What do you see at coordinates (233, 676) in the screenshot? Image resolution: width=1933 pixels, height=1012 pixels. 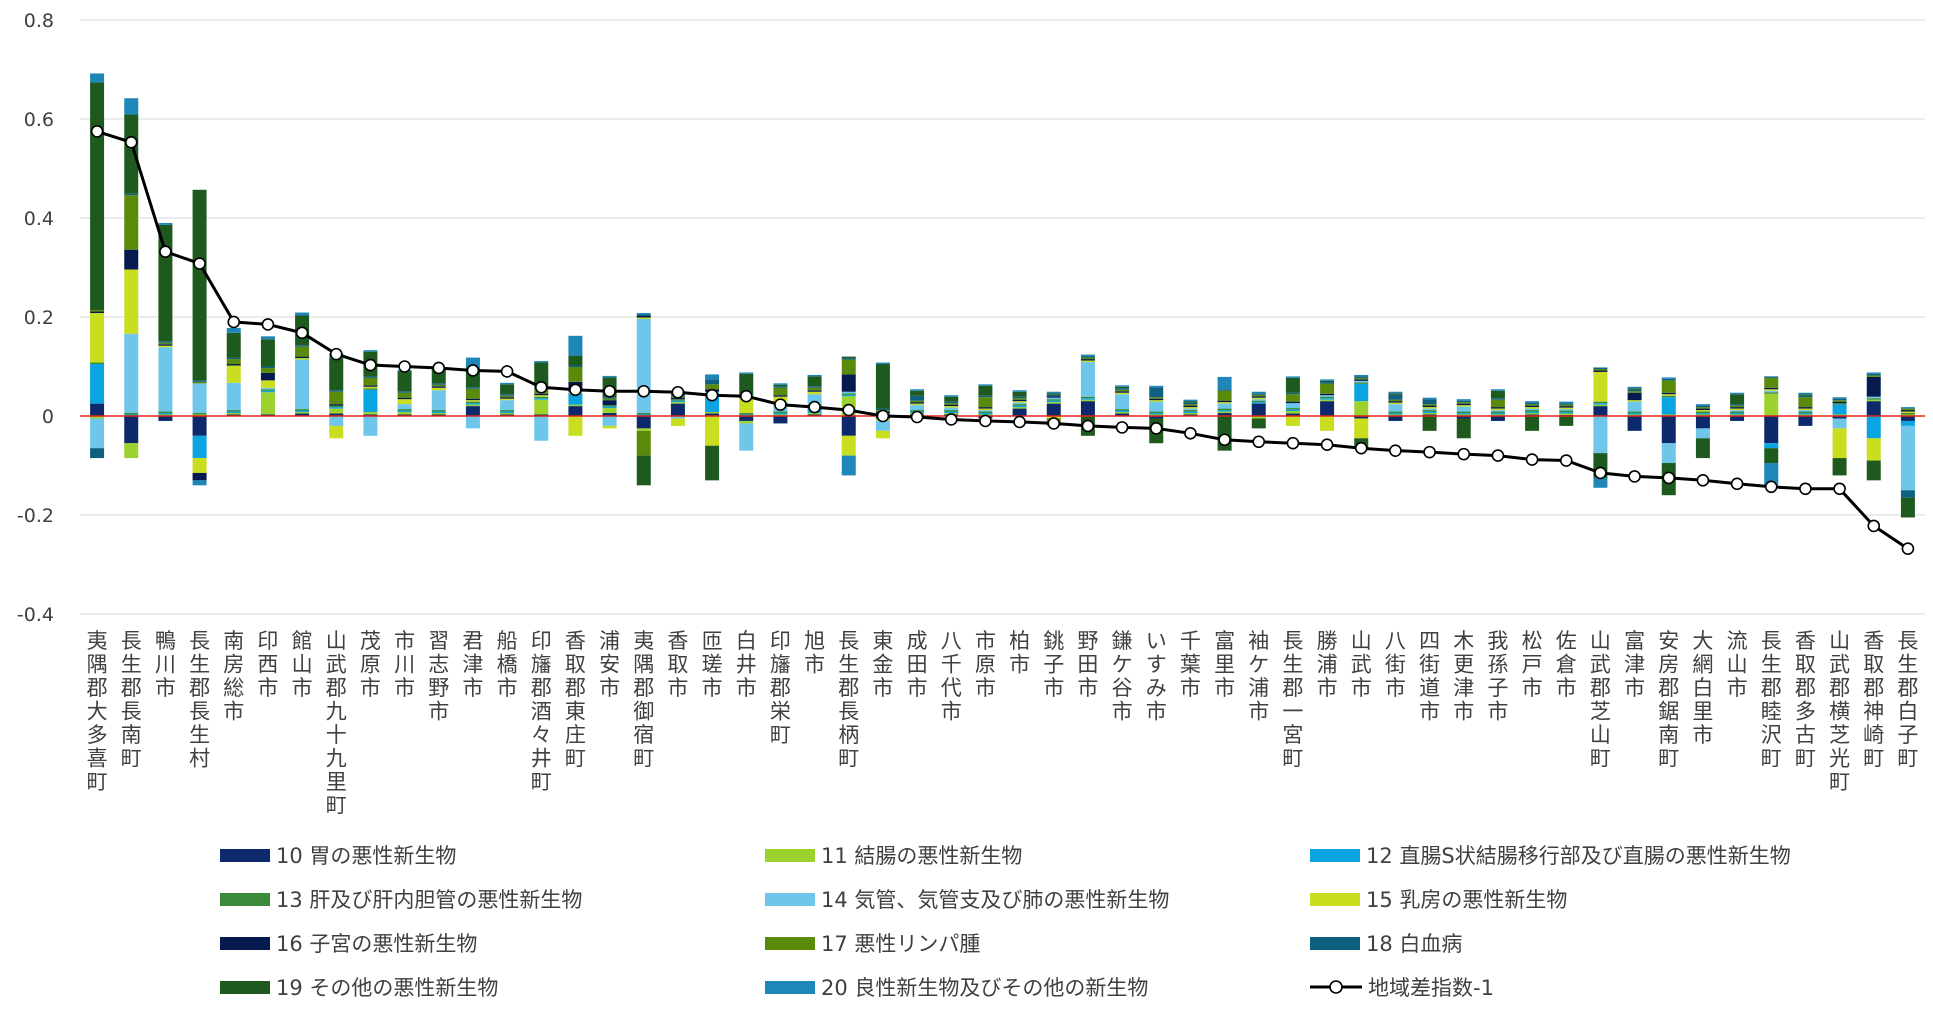 I see `category-label: 南房総市` at bounding box center [233, 676].